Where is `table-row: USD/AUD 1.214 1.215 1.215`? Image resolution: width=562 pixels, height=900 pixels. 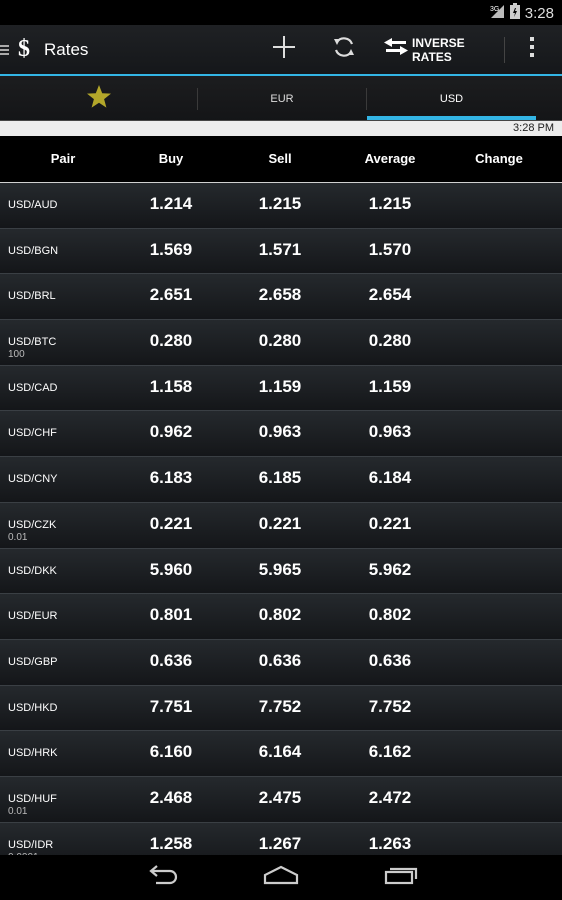 table-row: USD/AUD 1.214 1.215 1.215 is located at coordinates (281, 206).